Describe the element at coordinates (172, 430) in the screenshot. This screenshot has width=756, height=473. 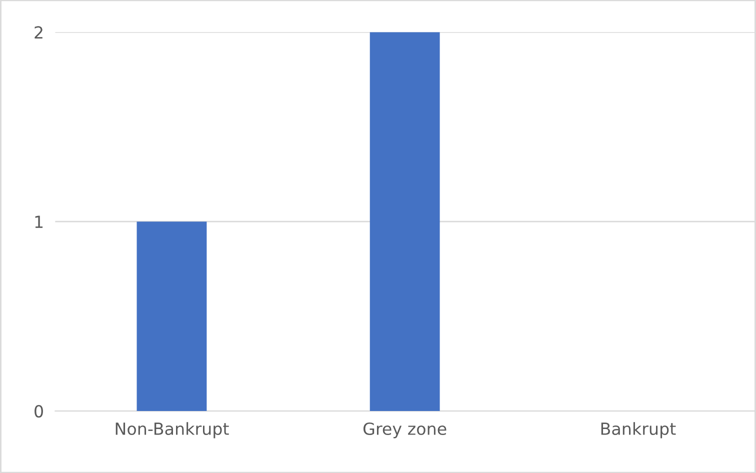
I see `x-tick-label: Non-Bankrupt` at that location.